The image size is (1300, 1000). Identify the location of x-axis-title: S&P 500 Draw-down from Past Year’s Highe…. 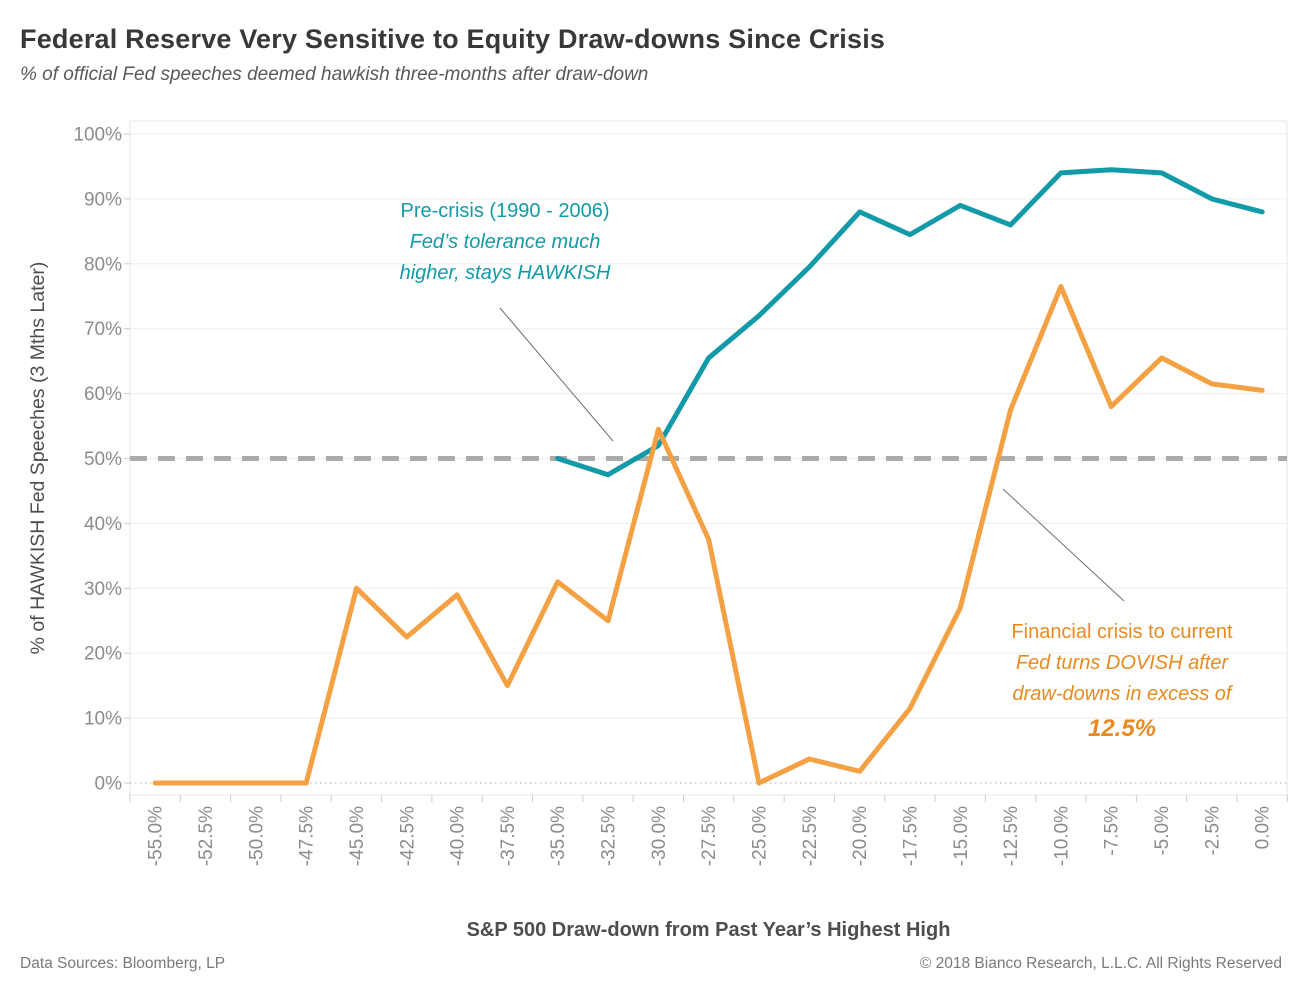
(709, 930).